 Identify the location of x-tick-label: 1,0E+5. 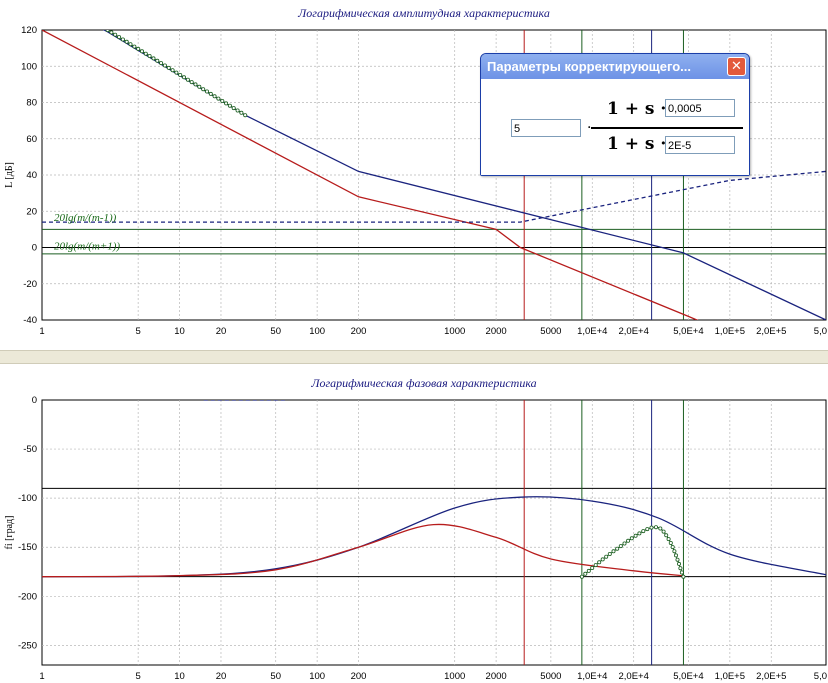
(730, 676).